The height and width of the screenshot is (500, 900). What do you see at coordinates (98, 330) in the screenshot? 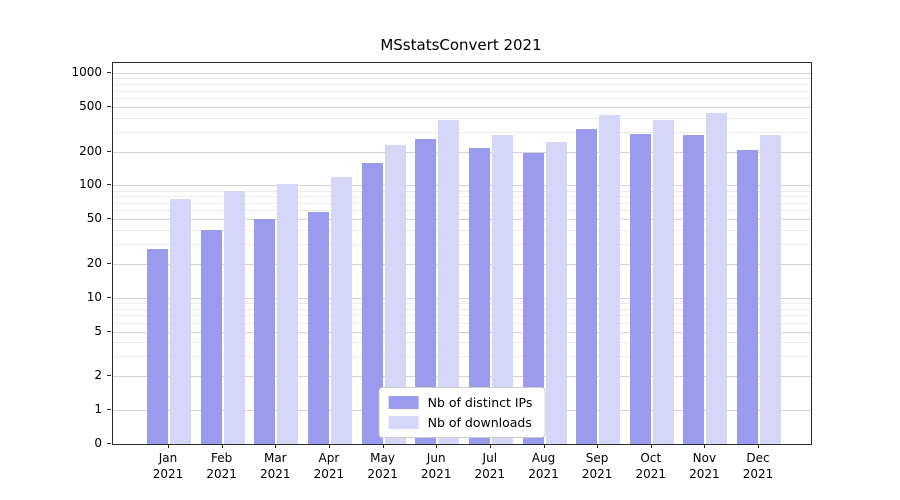
I see `y-tick-label: 5` at bounding box center [98, 330].